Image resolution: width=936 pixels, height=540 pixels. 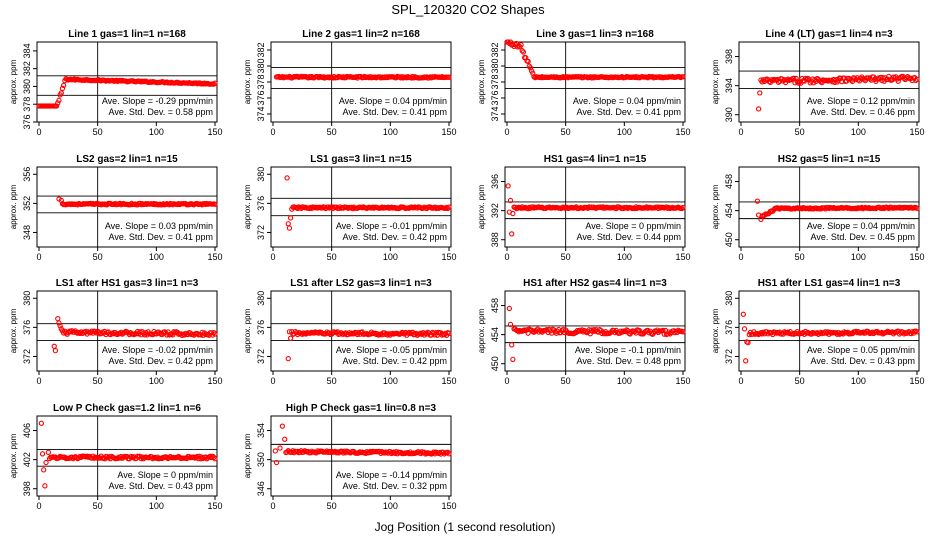 I want to click on y-tick-label: 346, so click(x=261, y=488).